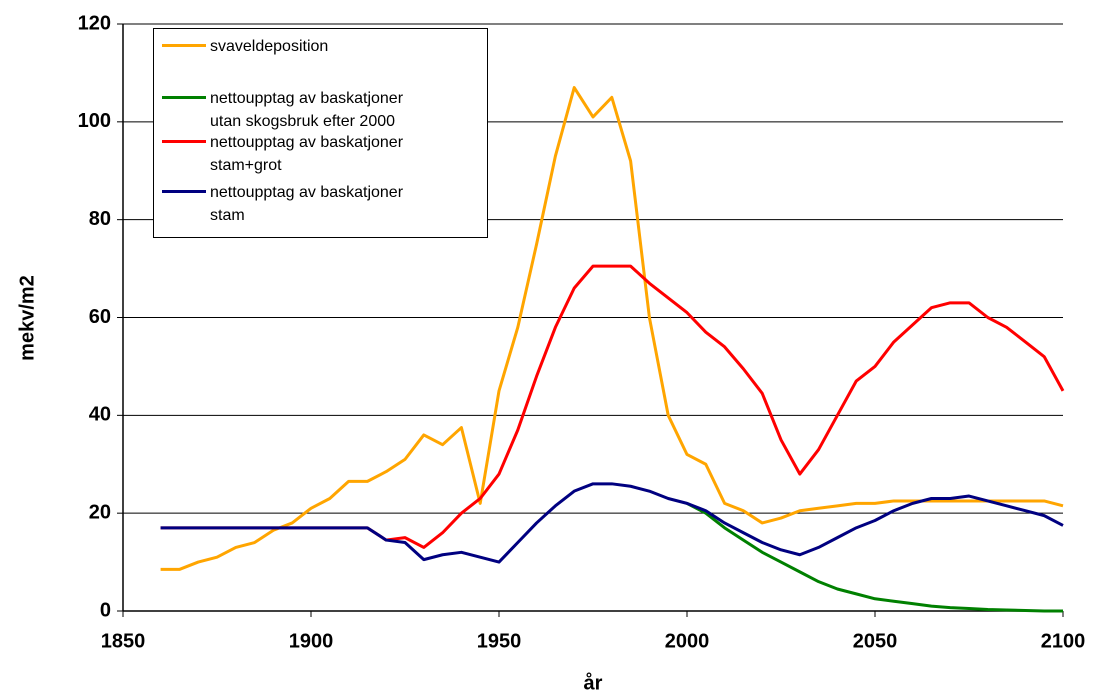 Image resolution: width=1099 pixels, height=695 pixels. What do you see at coordinates (687, 641) in the screenshot?
I see `x-tick-label: 2000` at bounding box center [687, 641].